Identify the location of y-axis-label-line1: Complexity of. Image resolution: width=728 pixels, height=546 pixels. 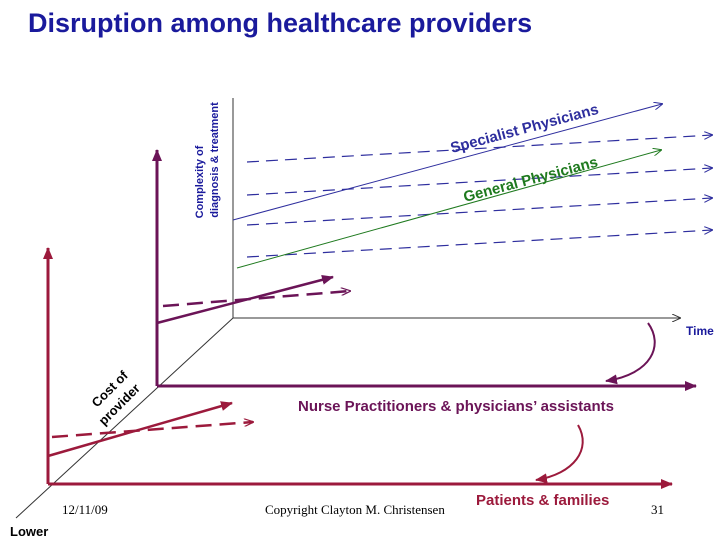
(200, 181).